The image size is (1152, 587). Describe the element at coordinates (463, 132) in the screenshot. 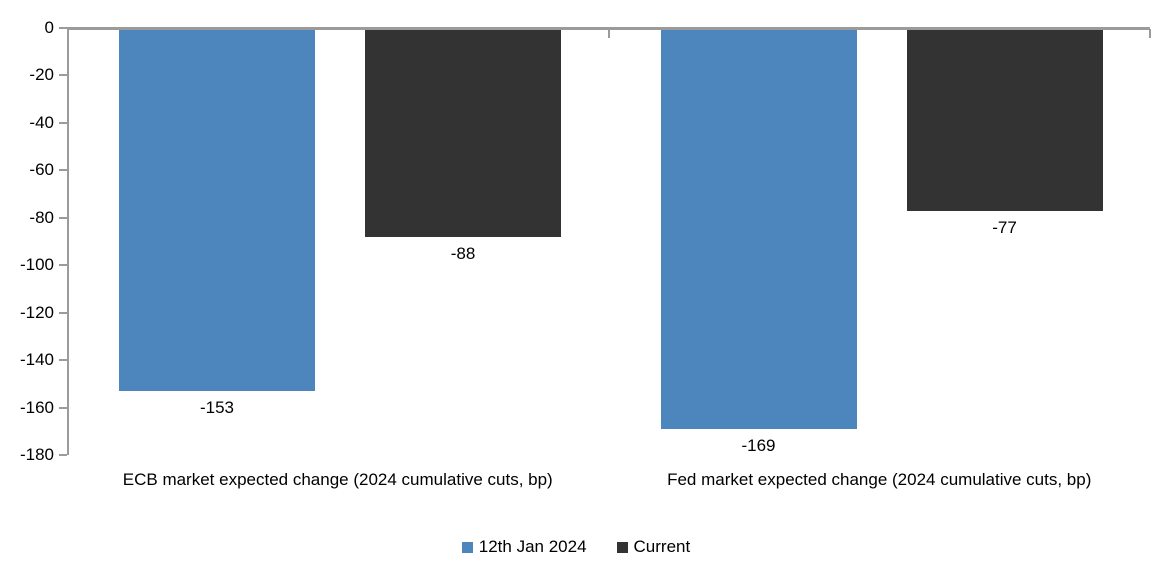

I see `bar-current-cat1` at that location.